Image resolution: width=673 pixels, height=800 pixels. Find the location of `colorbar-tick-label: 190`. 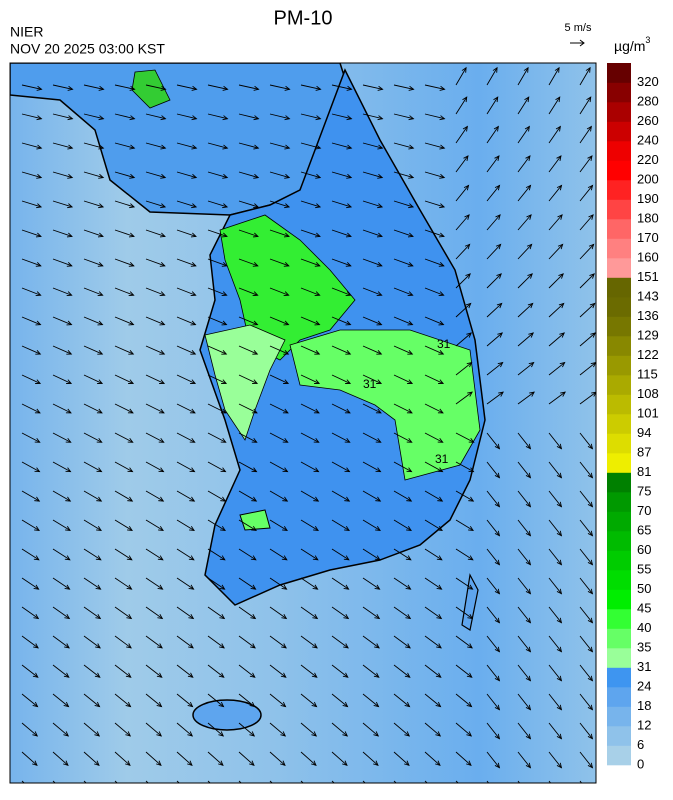

colorbar-tick-label: 190 is located at coordinates (648, 198).